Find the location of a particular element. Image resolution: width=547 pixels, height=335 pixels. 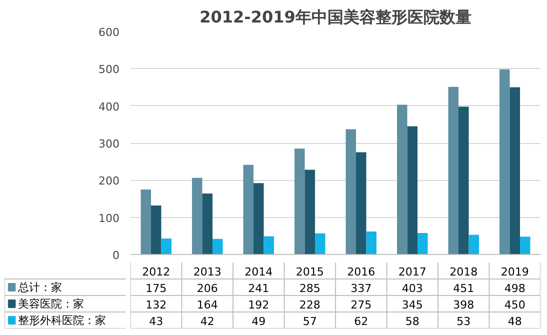

data-label: 206 is located at coordinates (207, 288).